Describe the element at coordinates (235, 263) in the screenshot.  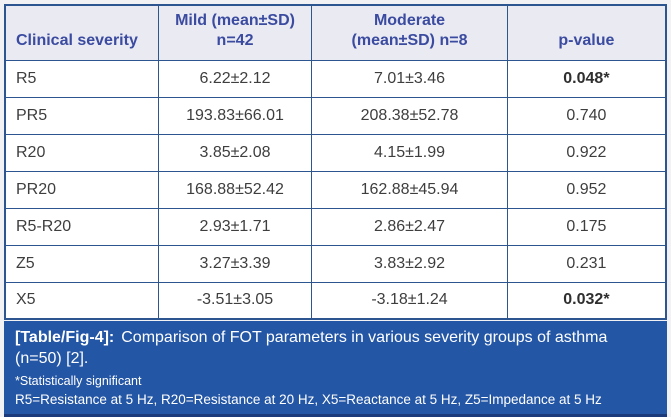
I see `mild-value-cell: 3.27±3.39` at that location.